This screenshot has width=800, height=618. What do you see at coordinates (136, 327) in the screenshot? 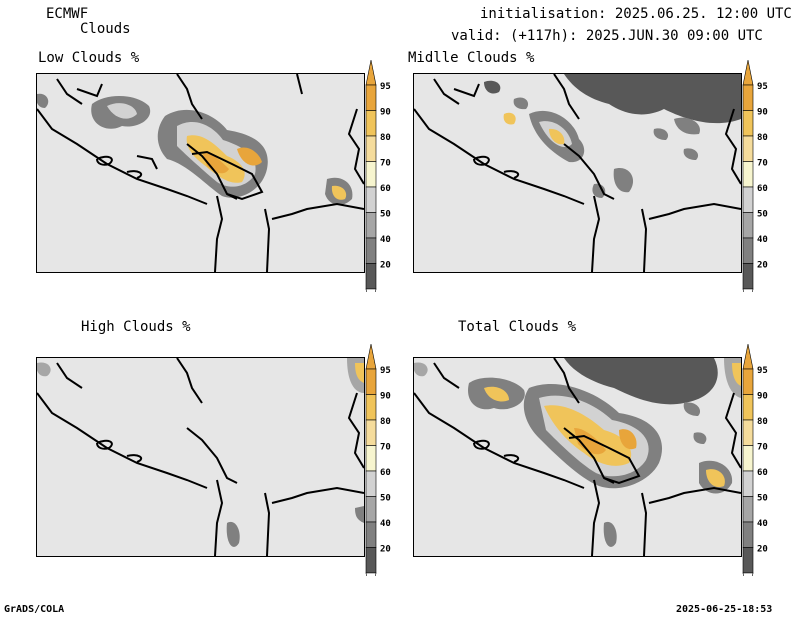
I see `panel-title-high: High Clouds %` at bounding box center [136, 327].